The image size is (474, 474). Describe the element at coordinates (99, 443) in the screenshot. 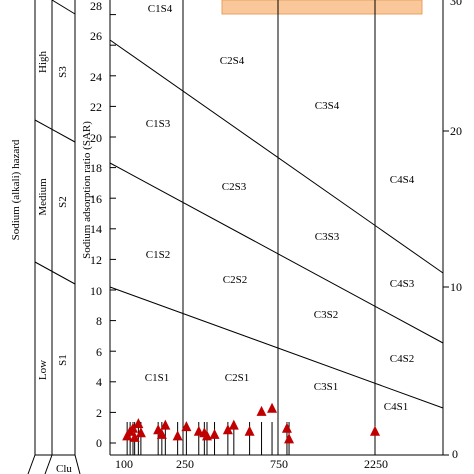

I see `y-tick-label: 0` at that location.